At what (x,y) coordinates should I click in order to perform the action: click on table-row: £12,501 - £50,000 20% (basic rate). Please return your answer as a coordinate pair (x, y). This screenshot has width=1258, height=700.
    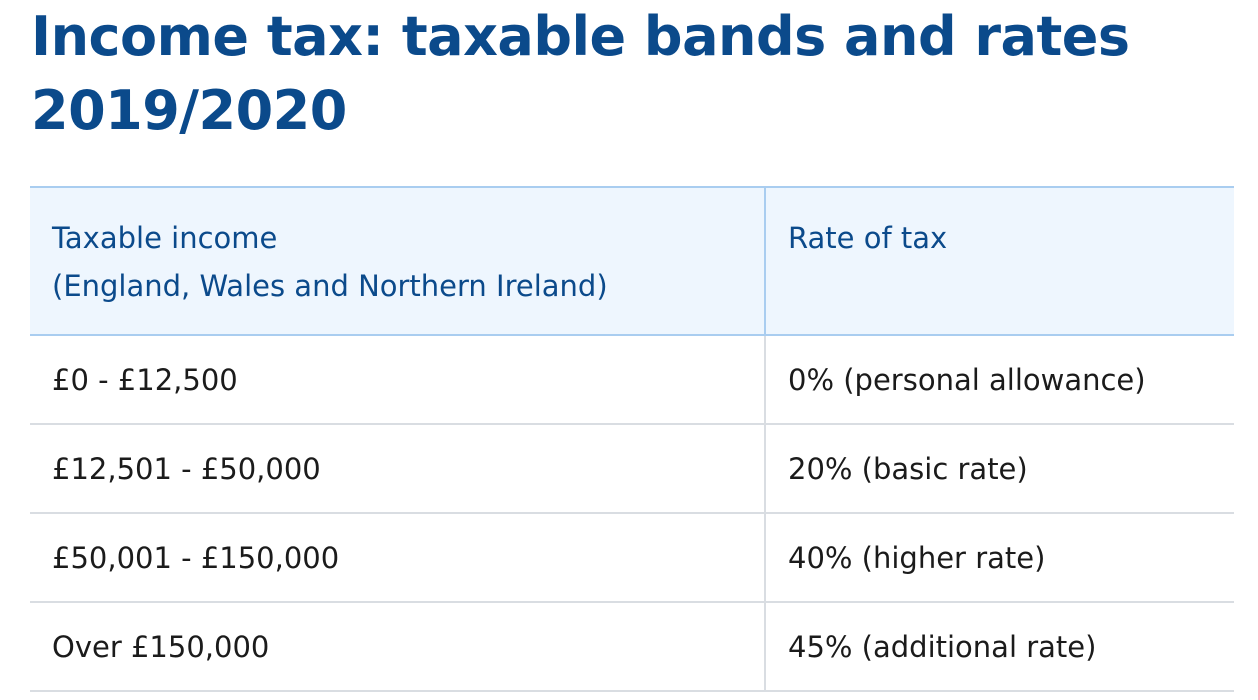
    Looking at the image, I should click on (632, 469).